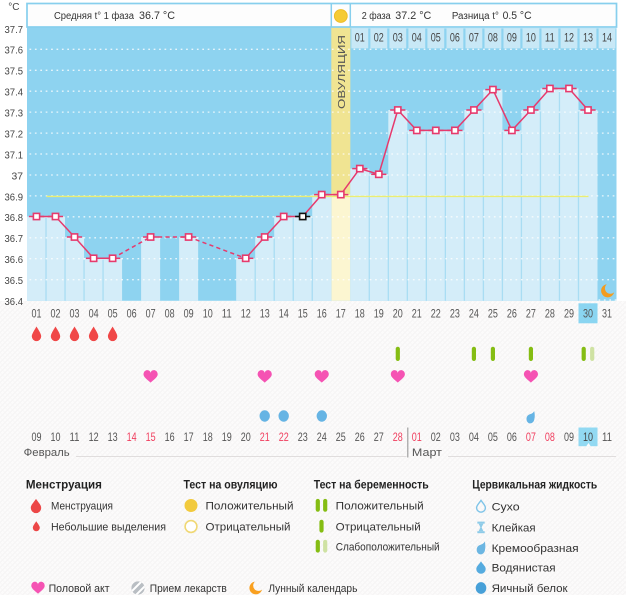  Describe the element at coordinates (475, 16) in the screenshot. I see `svg-text: Разница t°` at that location.